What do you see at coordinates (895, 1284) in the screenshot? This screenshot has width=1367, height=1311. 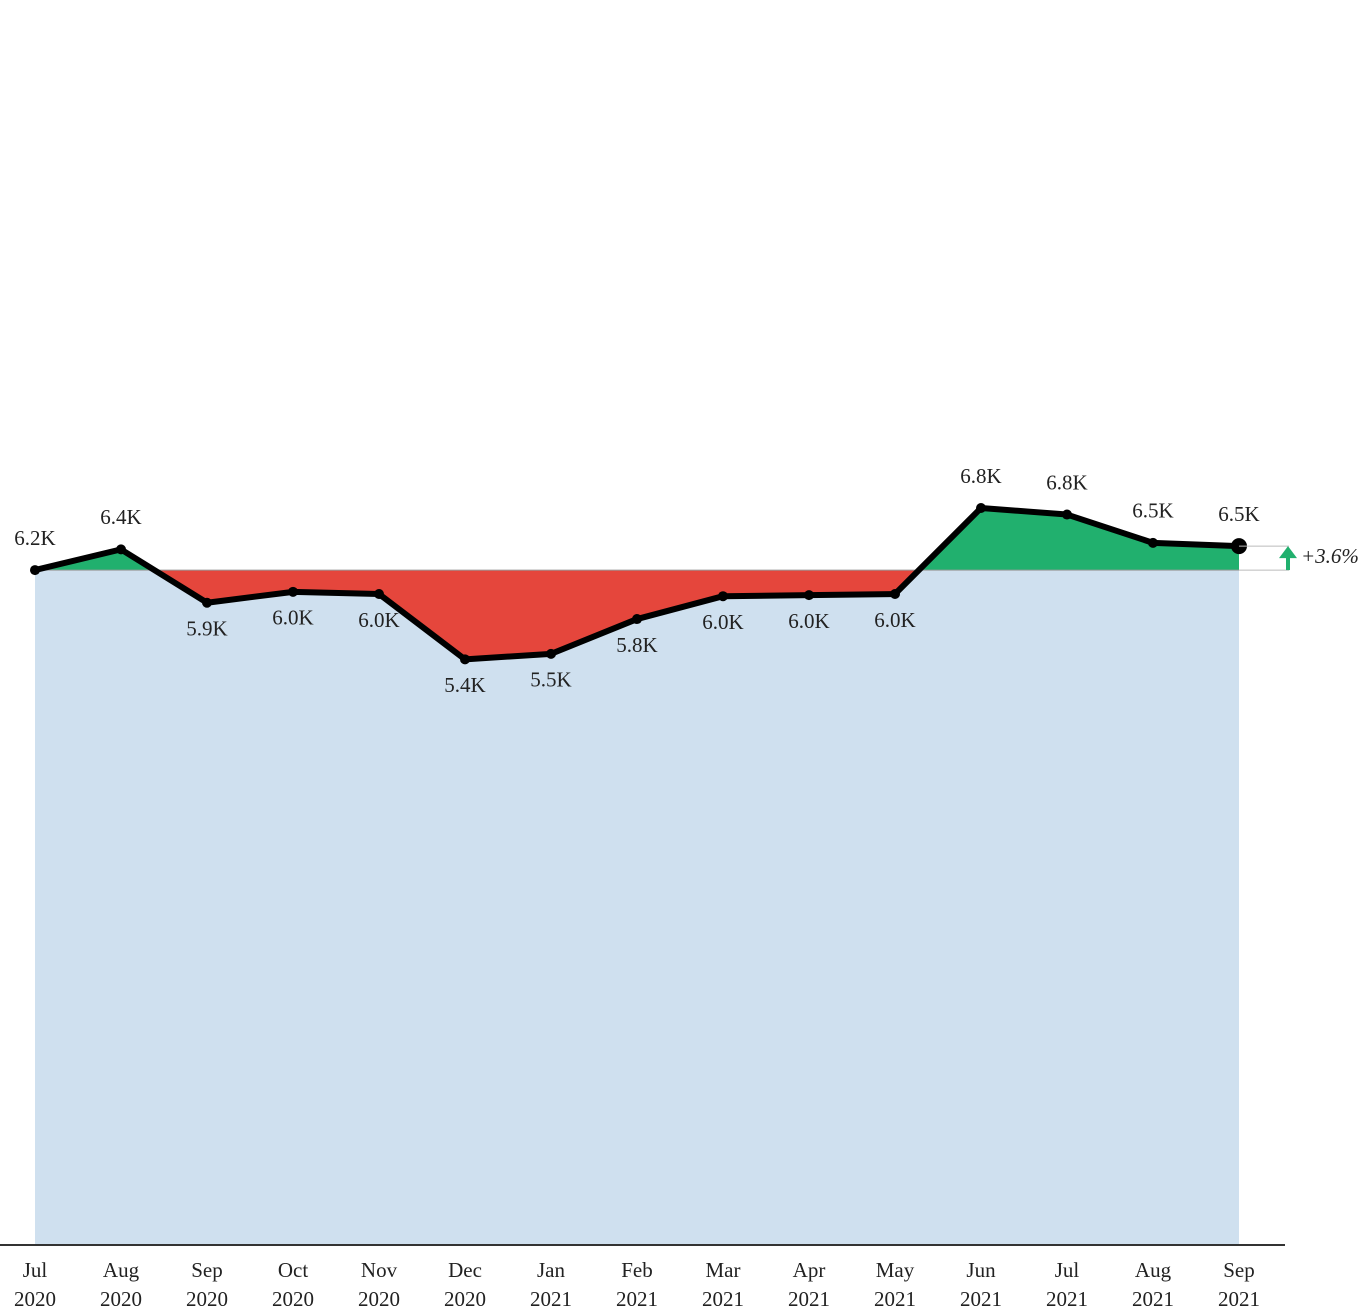 I see `x-tick-label: May 2021` at bounding box center [895, 1284].